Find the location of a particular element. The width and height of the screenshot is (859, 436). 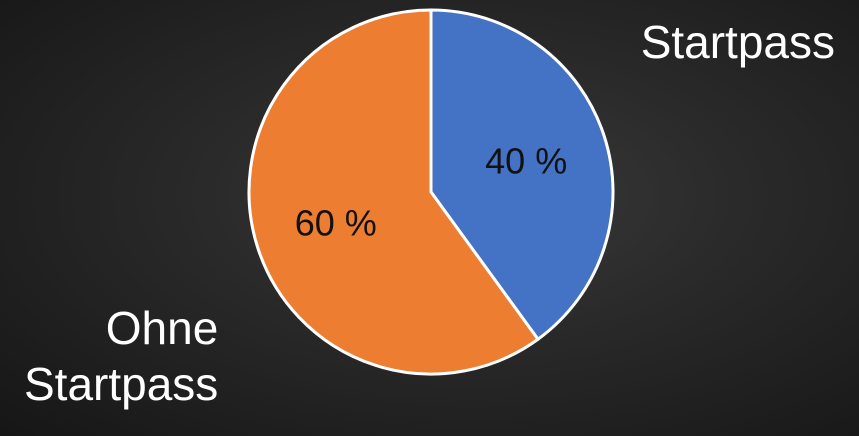

data-label-startpass: 40 % is located at coordinates (526, 161).